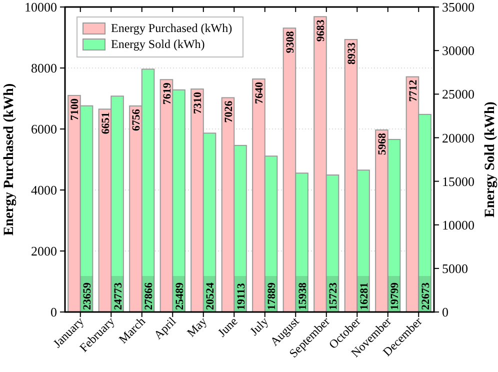  What do you see at coordinates (88, 296) in the screenshot?
I see `data-label: 23659` at bounding box center [88, 296].